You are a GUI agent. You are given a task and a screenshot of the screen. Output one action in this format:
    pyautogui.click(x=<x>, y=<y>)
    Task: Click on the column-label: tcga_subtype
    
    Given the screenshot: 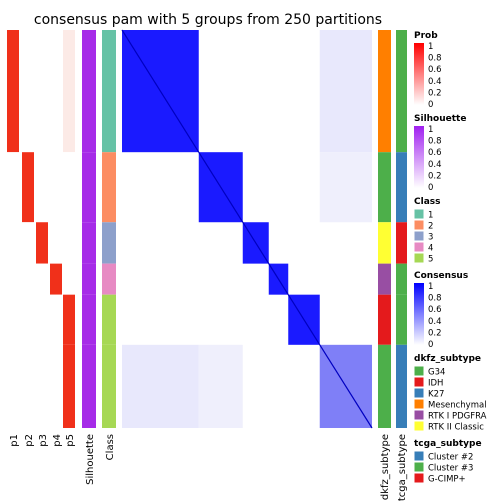 What is the action you would take?
    pyautogui.click(x=402, y=467)
    